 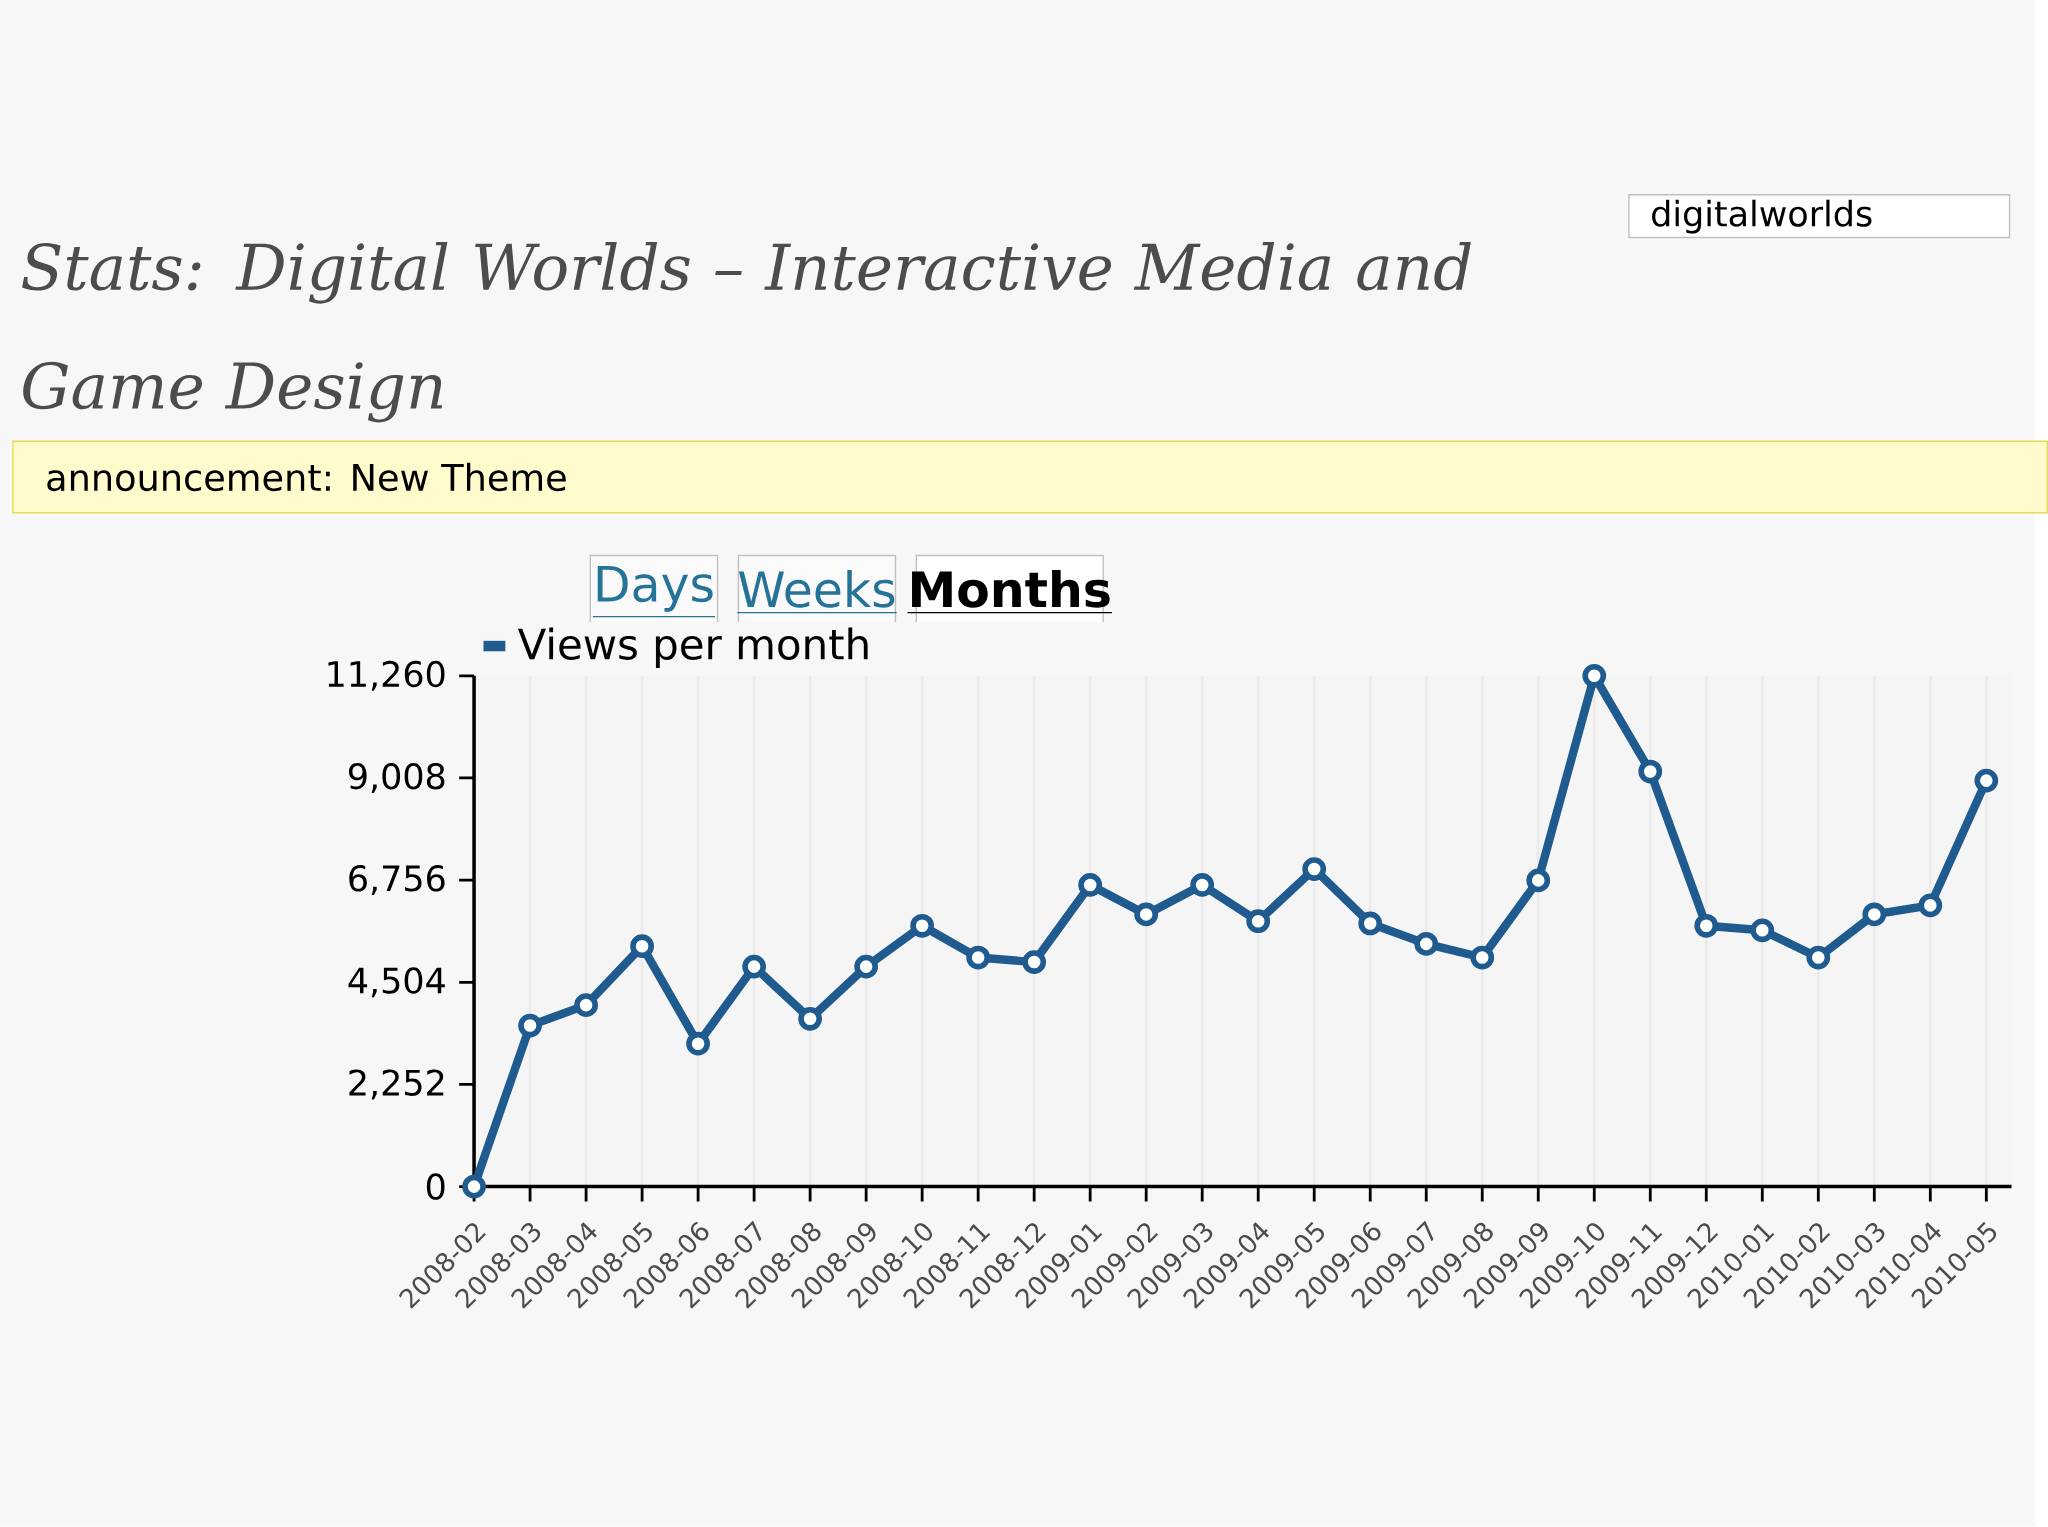 What do you see at coordinates (1011, 589) in the screenshot?
I see `text: Months` at bounding box center [1011, 589].